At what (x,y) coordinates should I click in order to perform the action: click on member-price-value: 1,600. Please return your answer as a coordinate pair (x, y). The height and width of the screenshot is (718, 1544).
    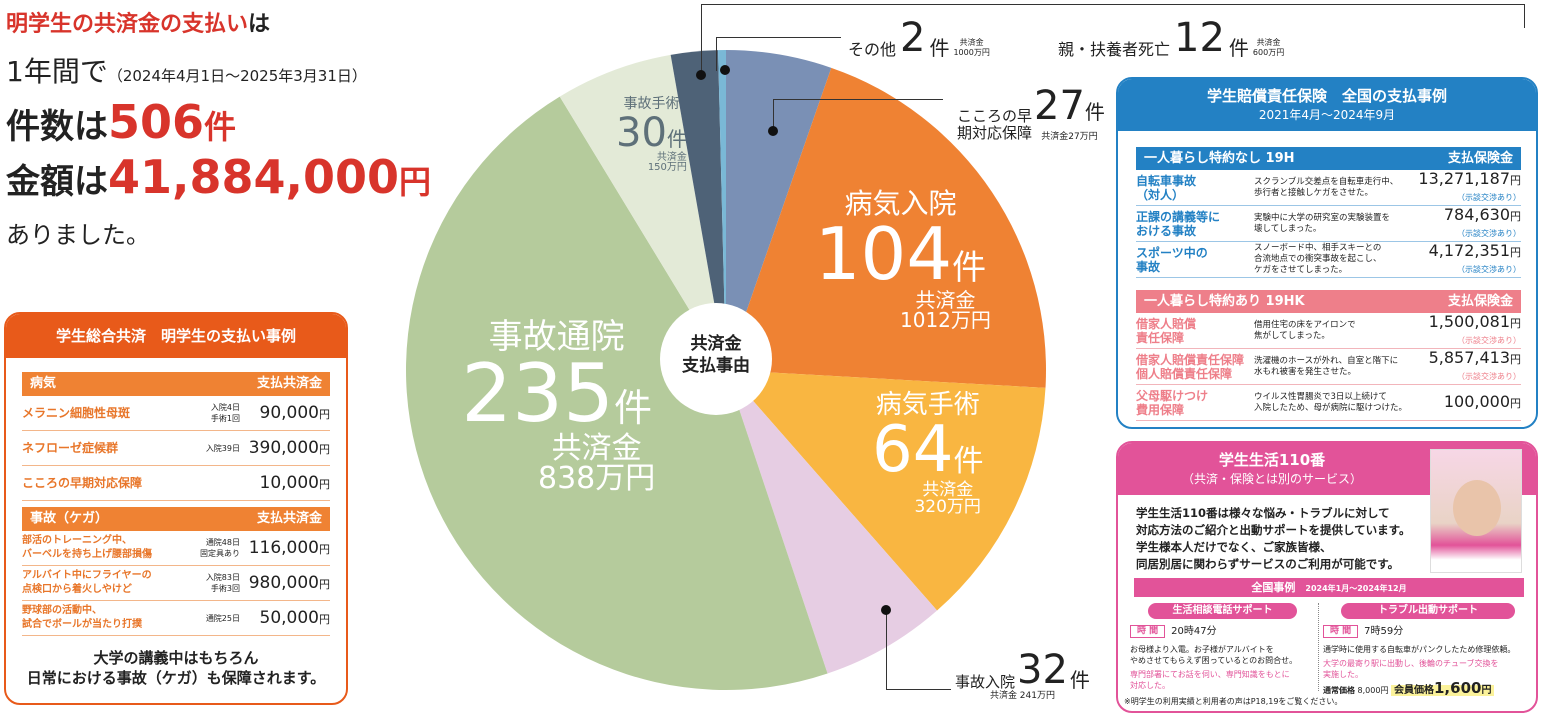
    Looking at the image, I should click on (1458, 688).